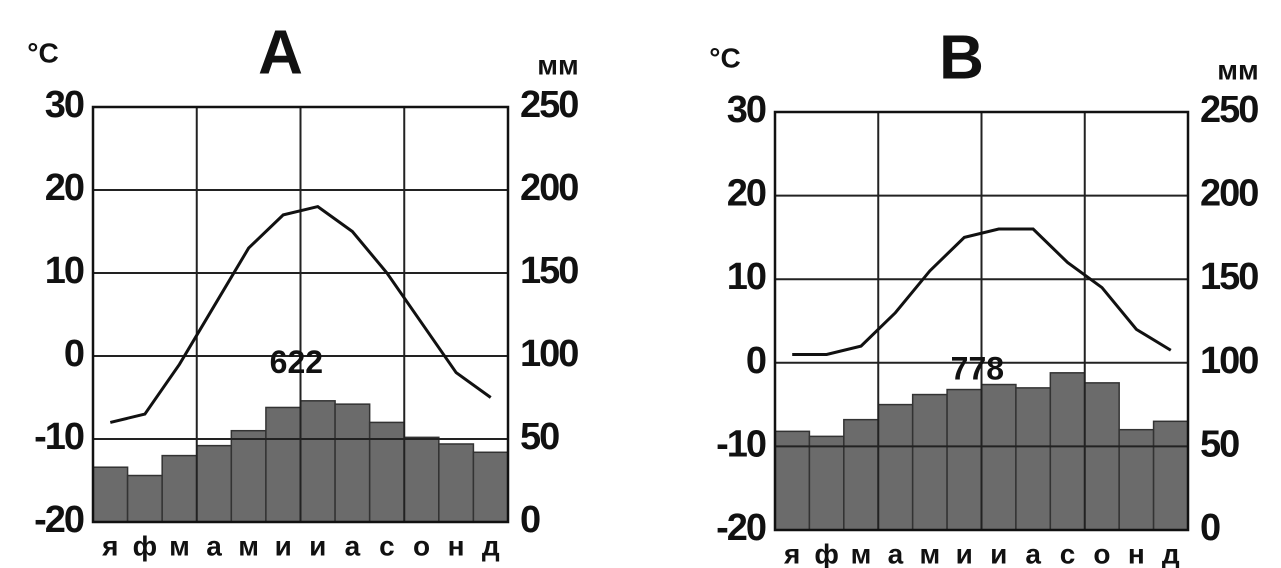 This screenshot has height=568, width=1281. Describe the element at coordinates (296, 362) in the screenshot. I see `annual-precip: 622` at that location.